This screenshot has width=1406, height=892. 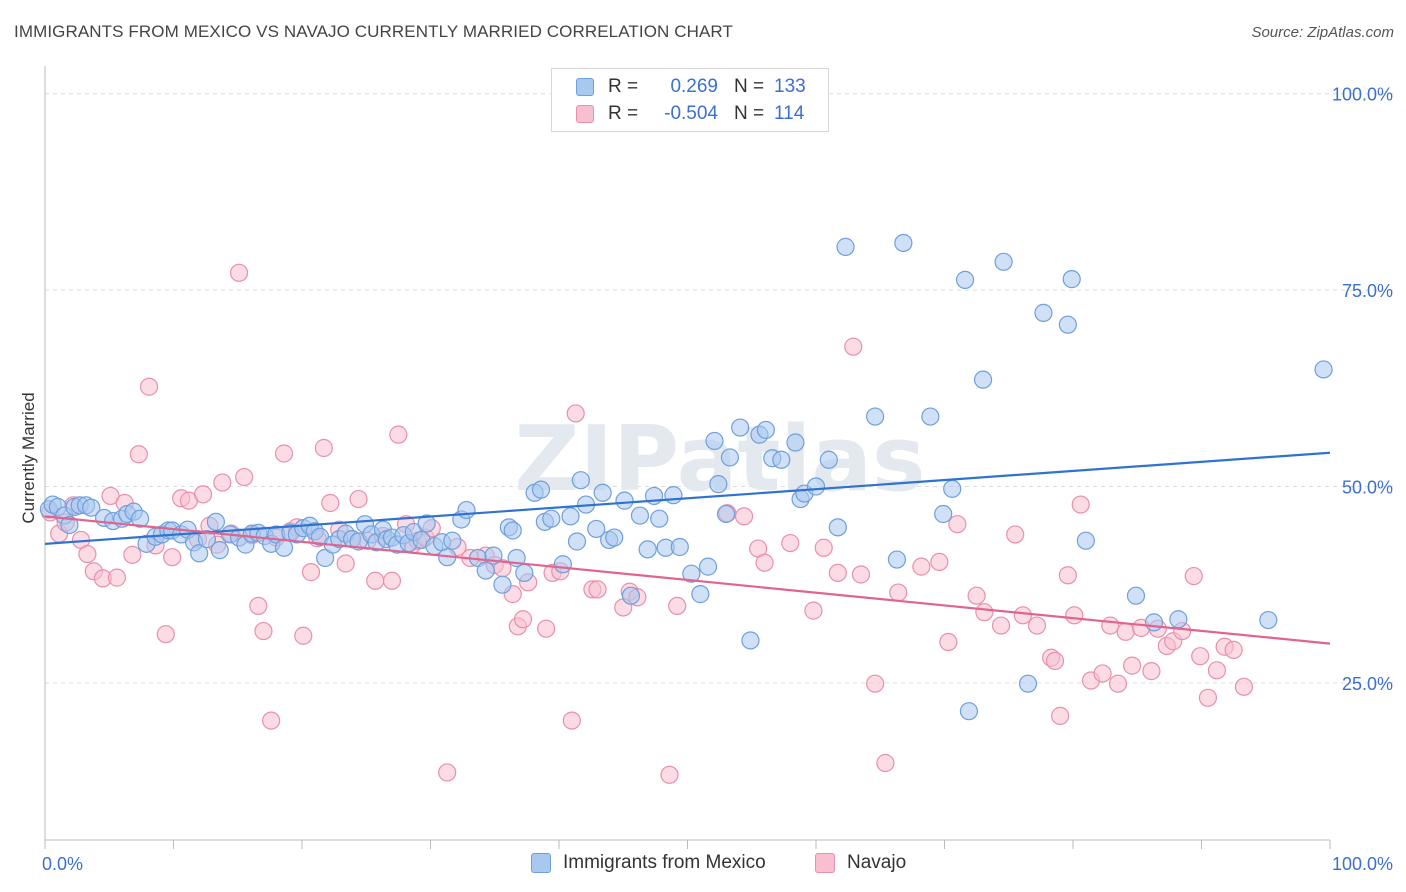 I want to click on y-tick-label: 75.0%, so click(x=1367, y=291).